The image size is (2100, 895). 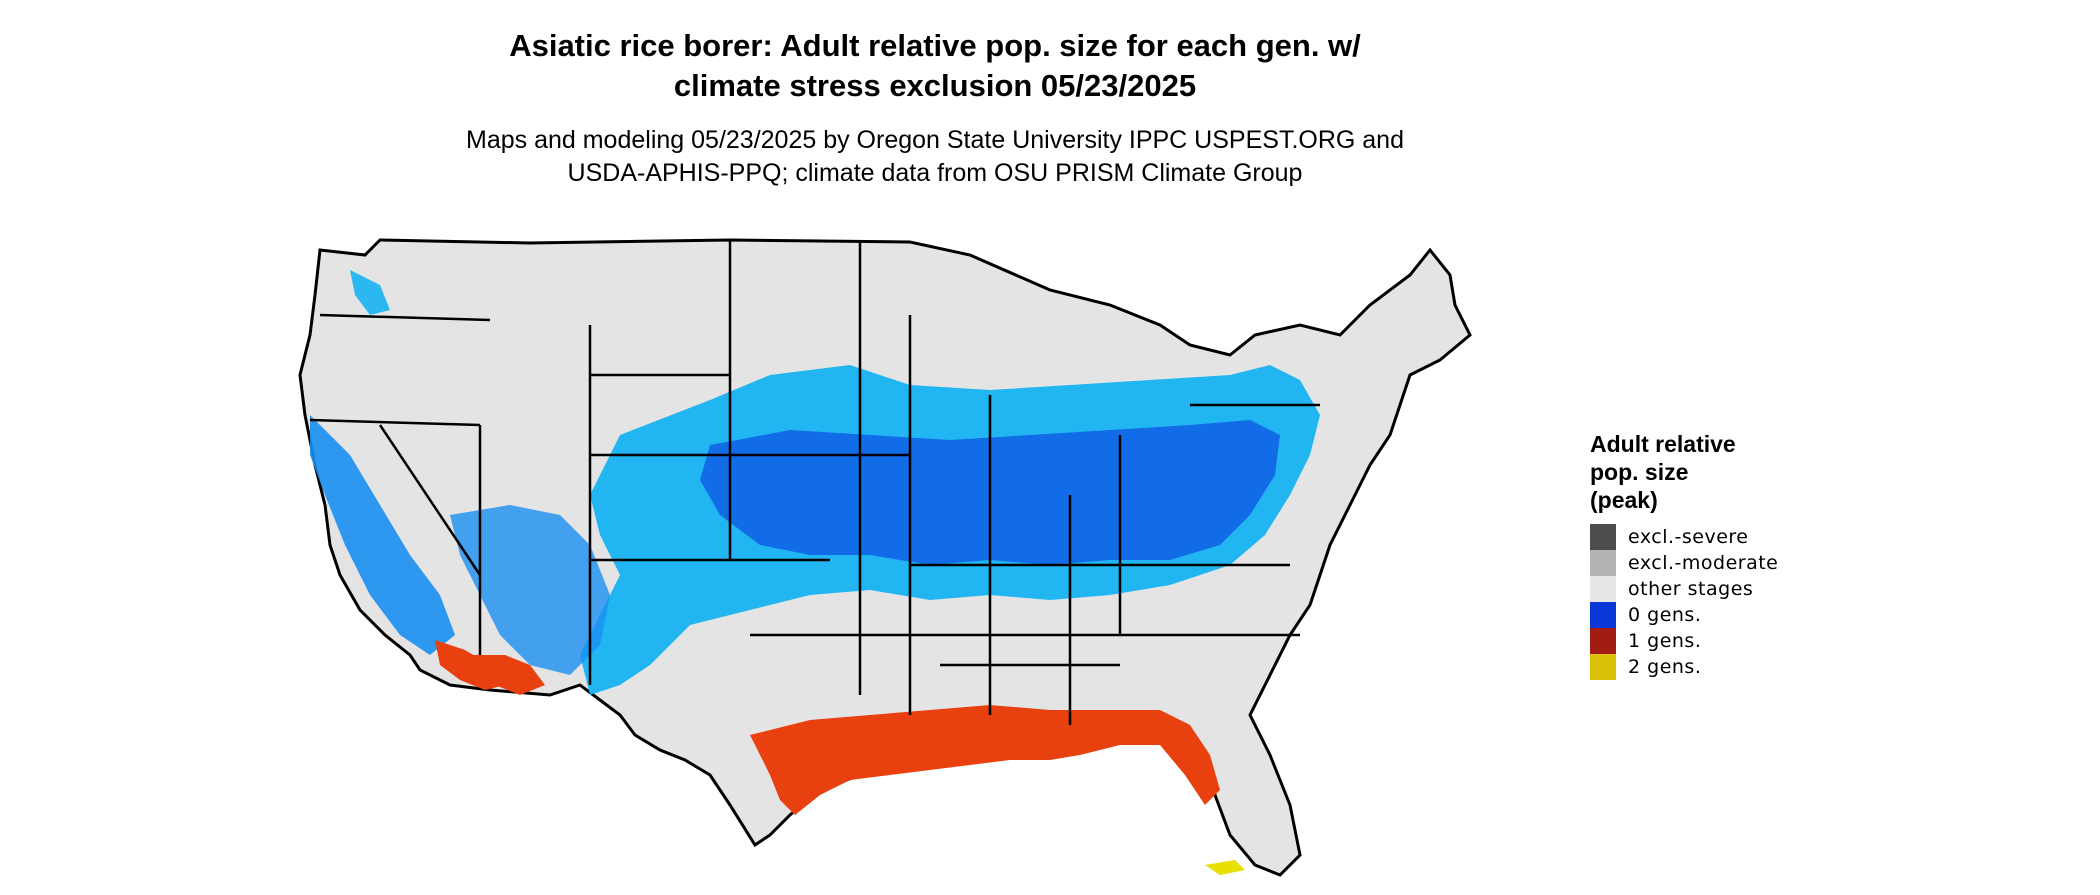 What do you see at coordinates (985, 760) in the screenshot?
I see `zone-1-gens-gulf` at bounding box center [985, 760].